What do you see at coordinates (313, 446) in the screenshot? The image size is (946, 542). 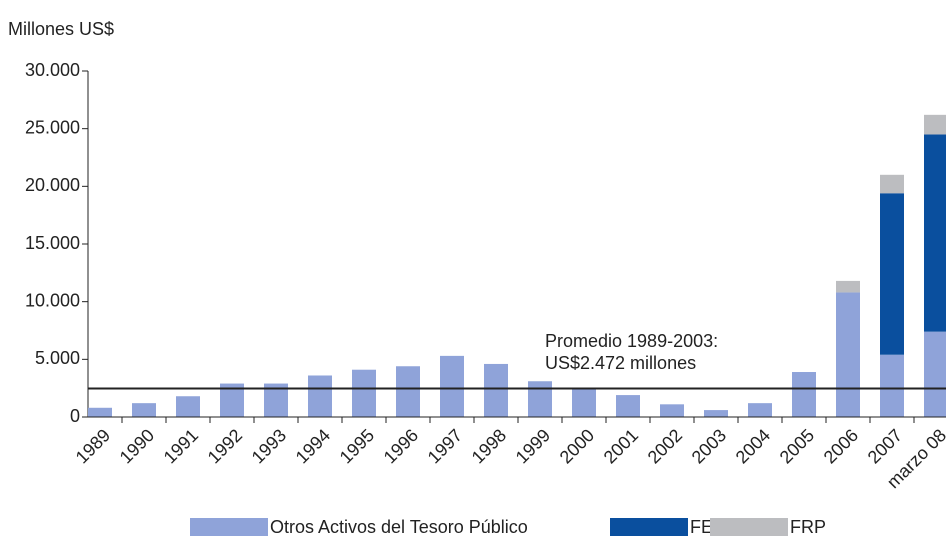 I see `x-tick-label: 1994` at bounding box center [313, 446].